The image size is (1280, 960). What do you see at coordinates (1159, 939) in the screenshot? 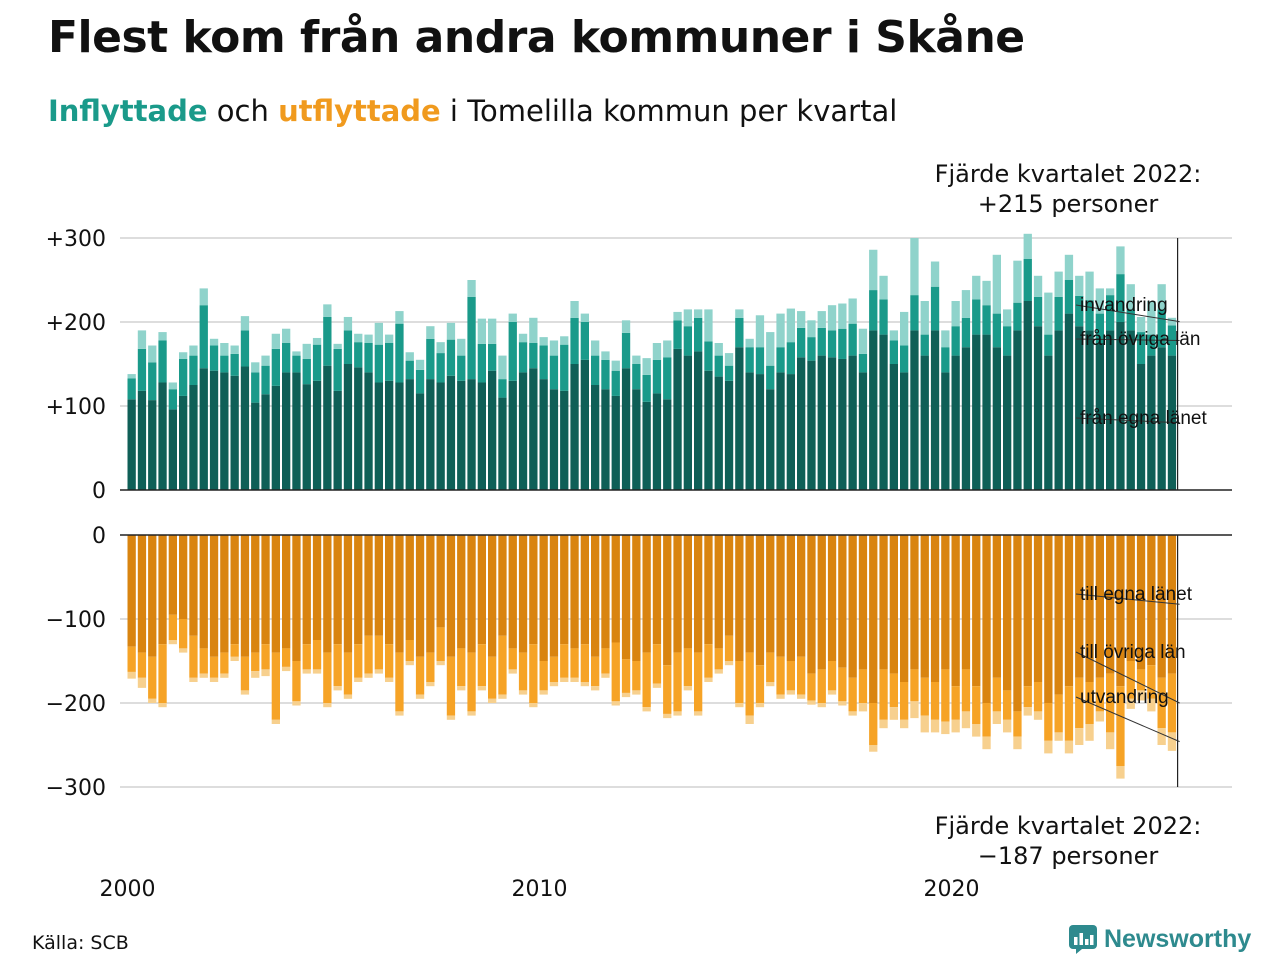
I see `newsworthy-logo: Newsworthy` at bounding box center [1159, 939].